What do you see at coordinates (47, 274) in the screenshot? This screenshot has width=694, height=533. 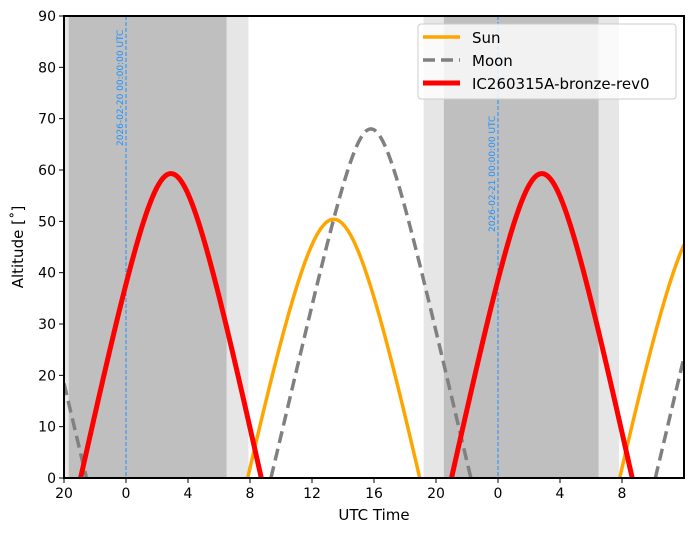 I see `y-tick-label: 40` at bounding box center [47, 274].